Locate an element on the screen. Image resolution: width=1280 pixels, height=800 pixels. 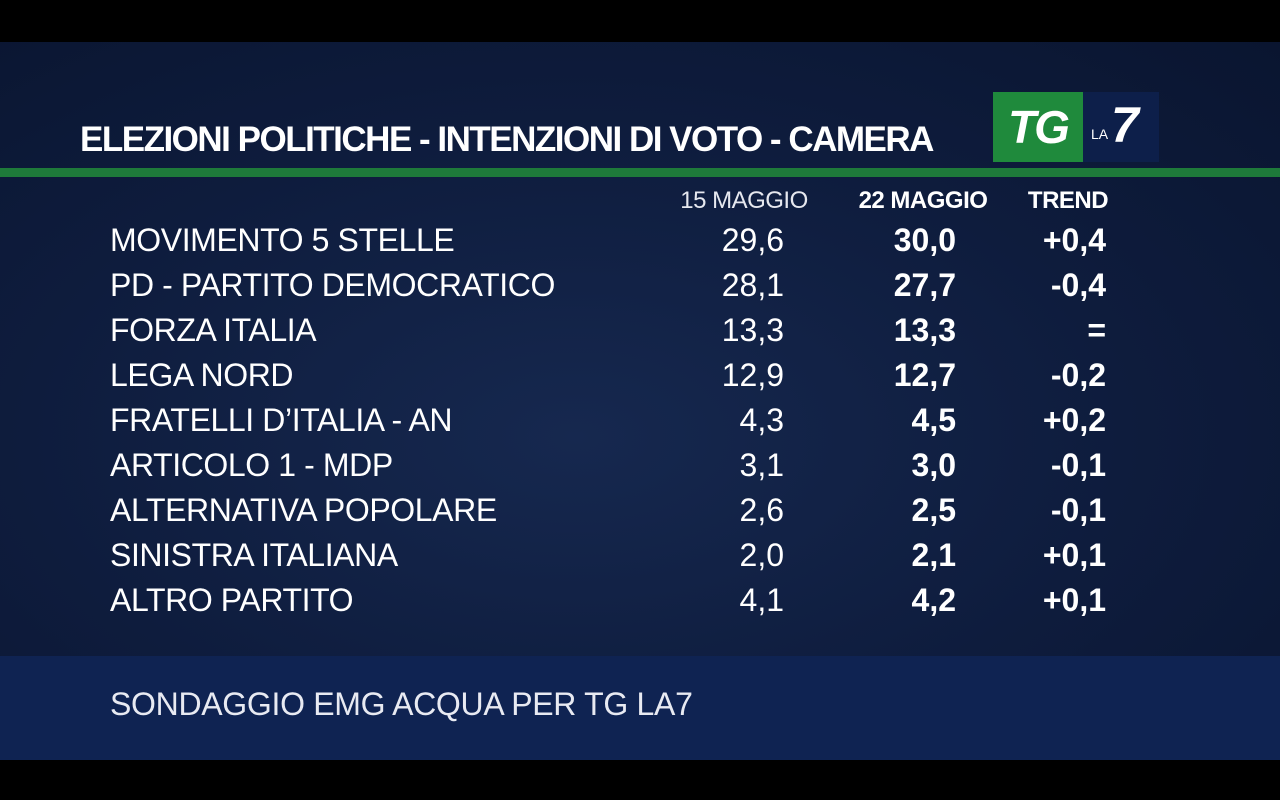
value-may15: 13,3 is located at coordinates (752, 330).